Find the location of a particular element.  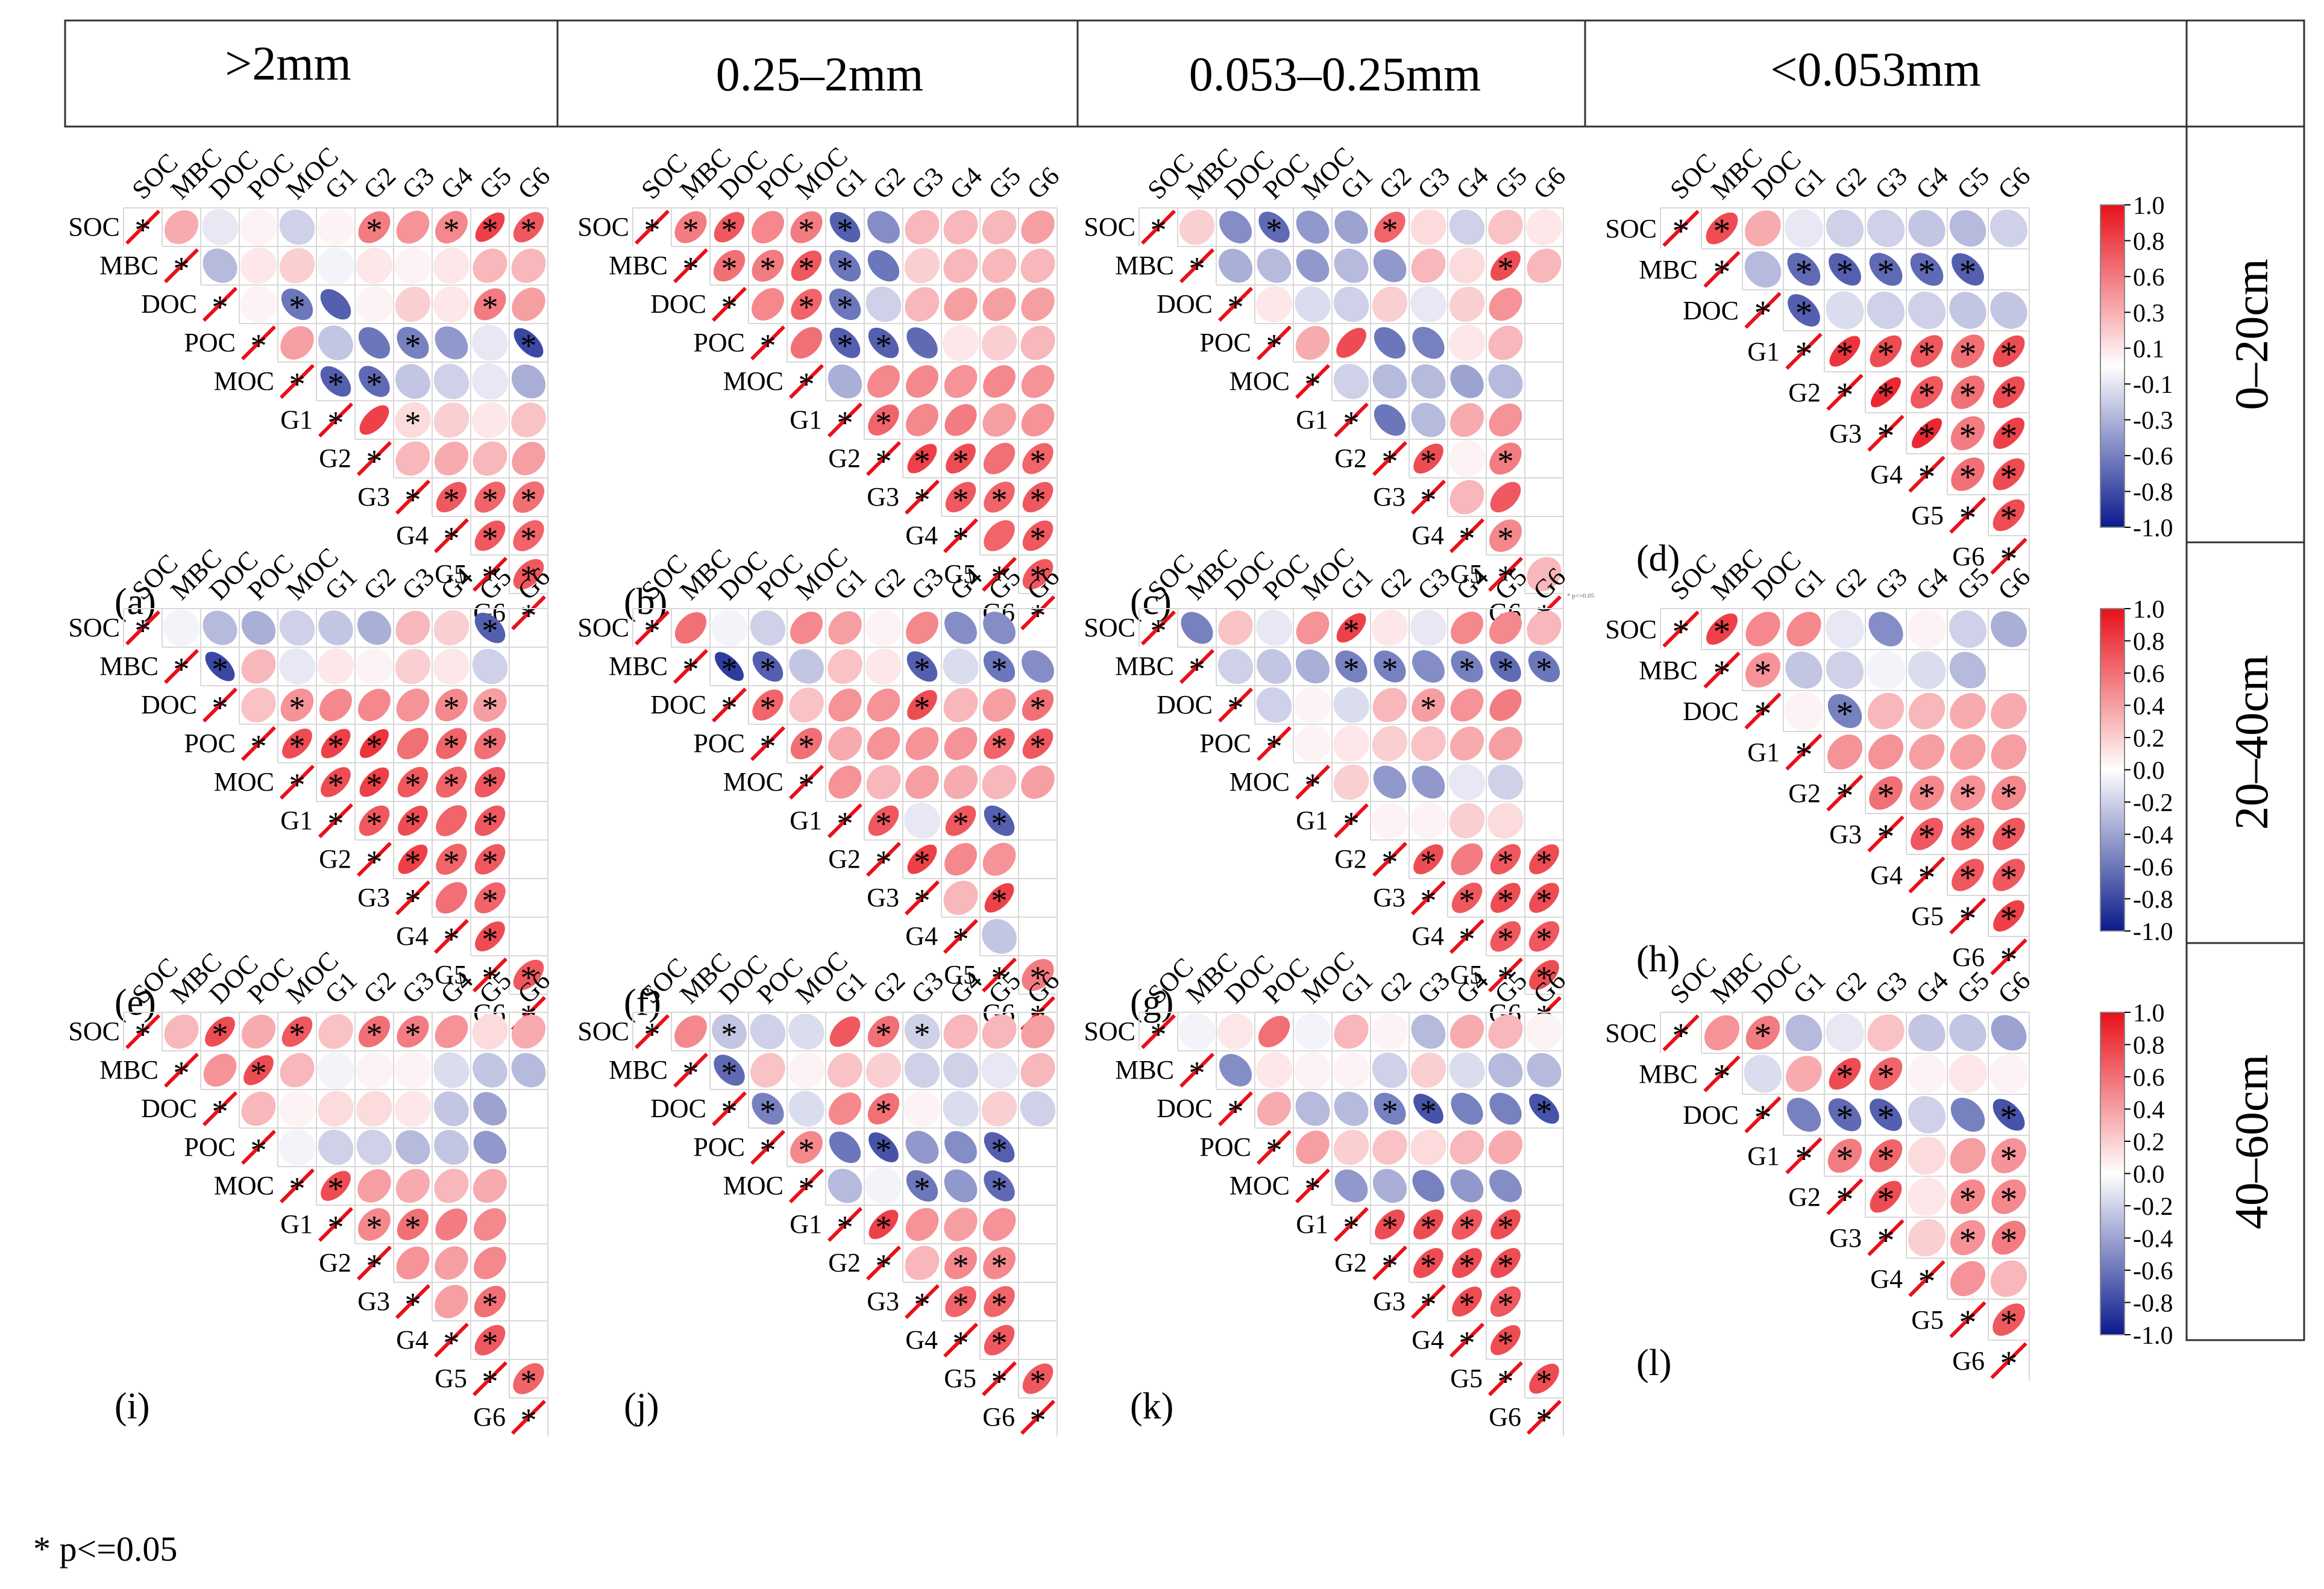

row-label: G1 is located at coordinates (1312, 419).